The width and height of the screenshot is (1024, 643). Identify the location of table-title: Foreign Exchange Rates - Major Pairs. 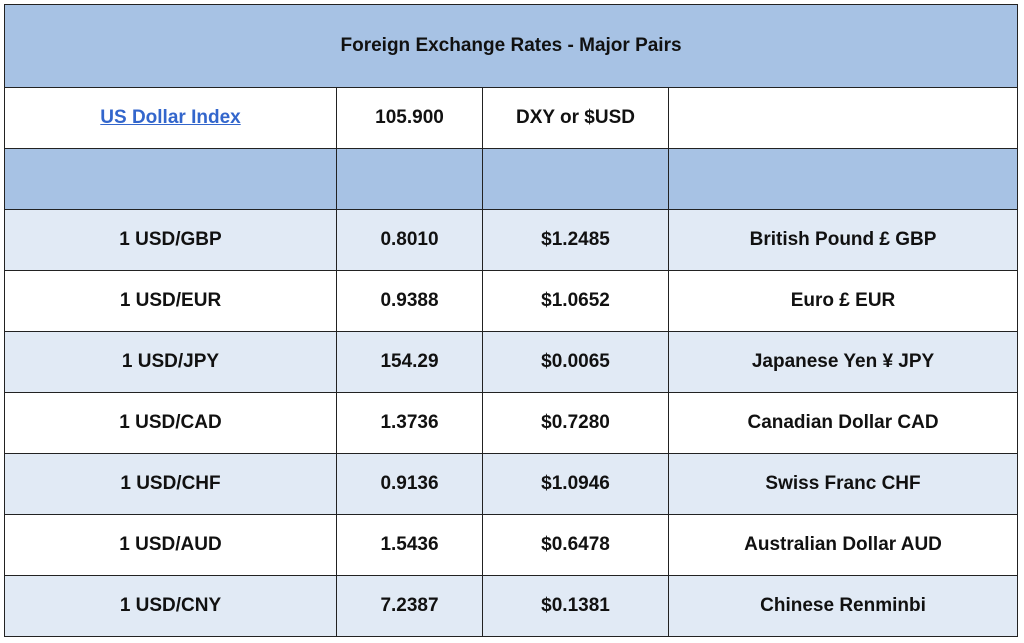
(511, 46).